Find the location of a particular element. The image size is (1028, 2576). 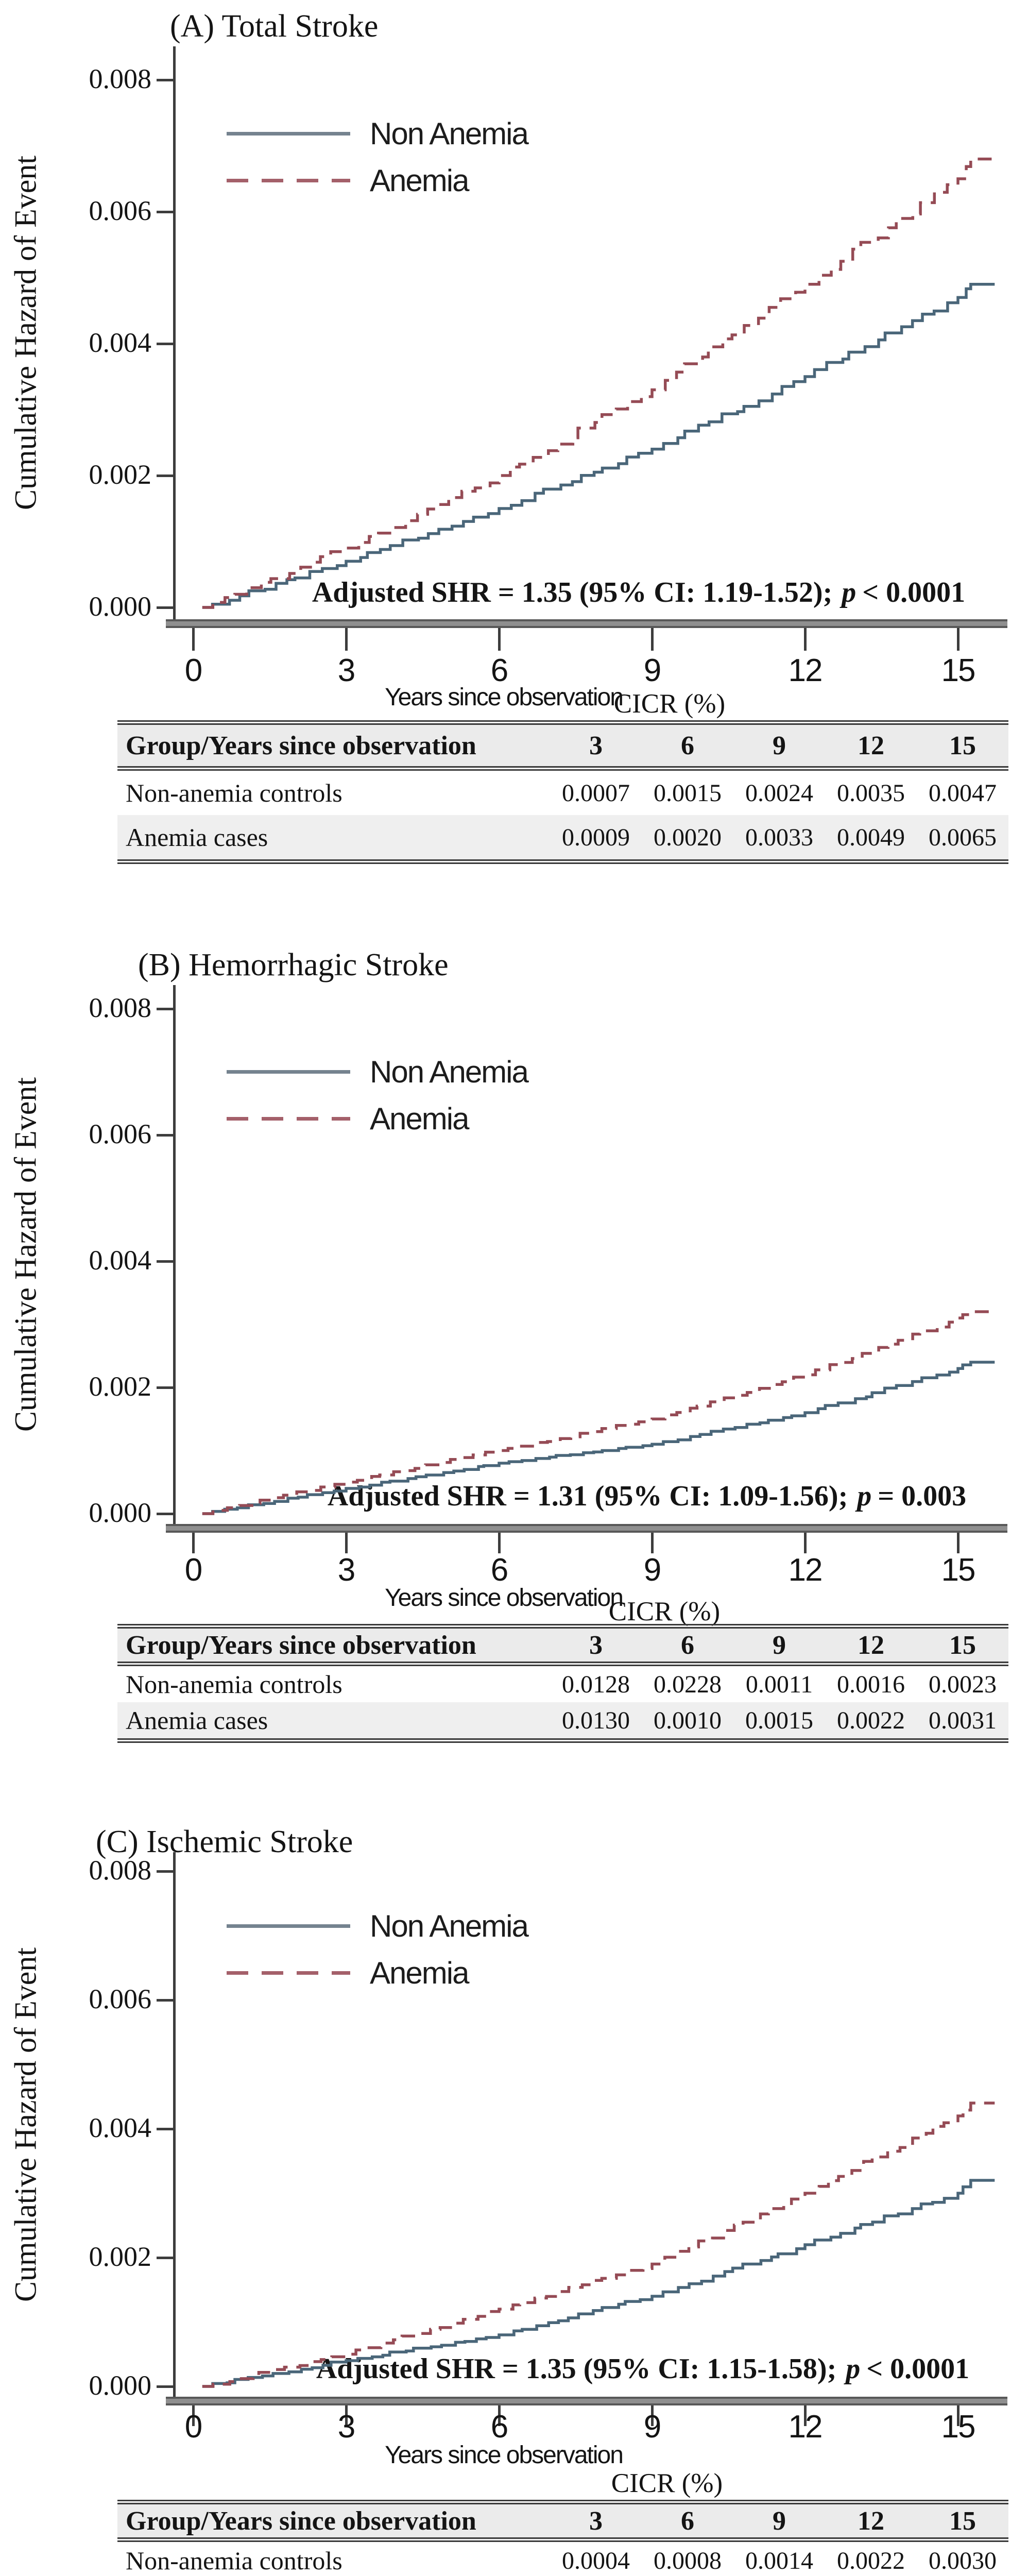

y-tick-label: 0.008 is located at coordinates (120, 1007).